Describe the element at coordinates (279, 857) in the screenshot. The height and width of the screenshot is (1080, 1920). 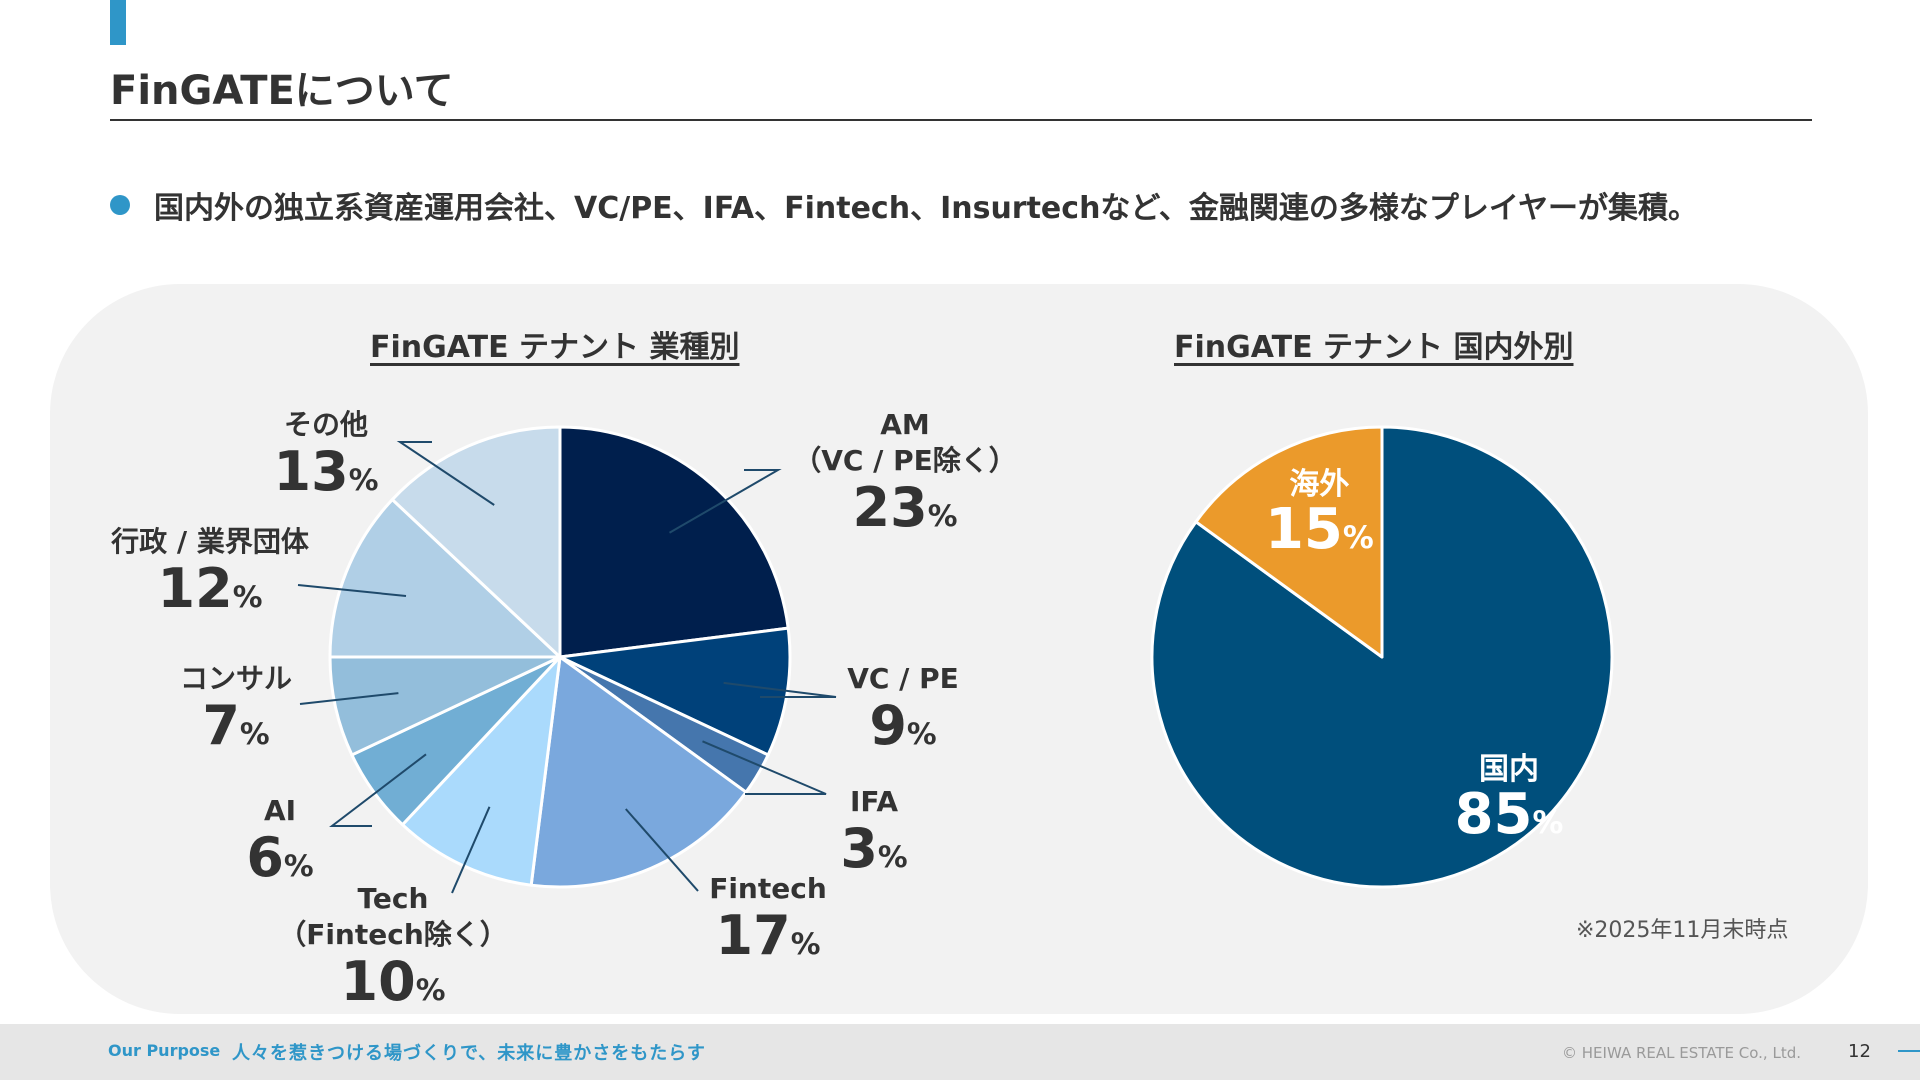
I see `pie1-label-ai-value: 6%` at that location.